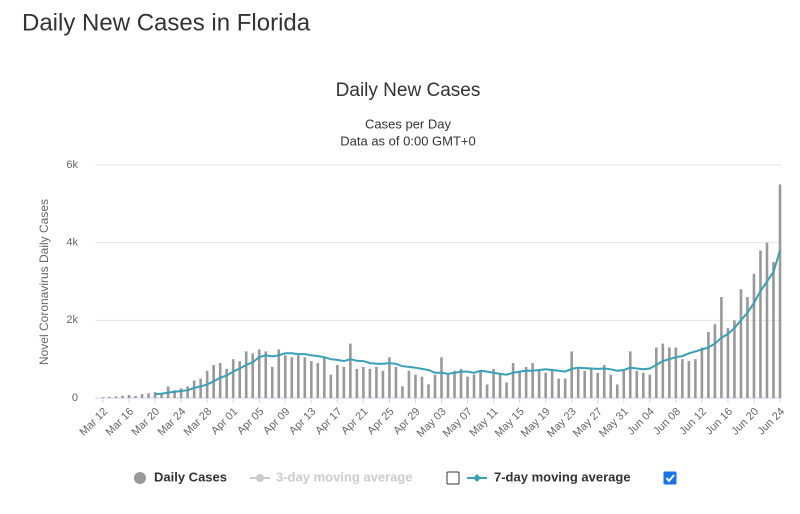 This screenshot has width=800, height=514. What do you see at coordinates (407, 140) in the screenshot?
I see `chart-subtitle: Data as of 0:00 GMT+0` at bounding box center [407, 140].